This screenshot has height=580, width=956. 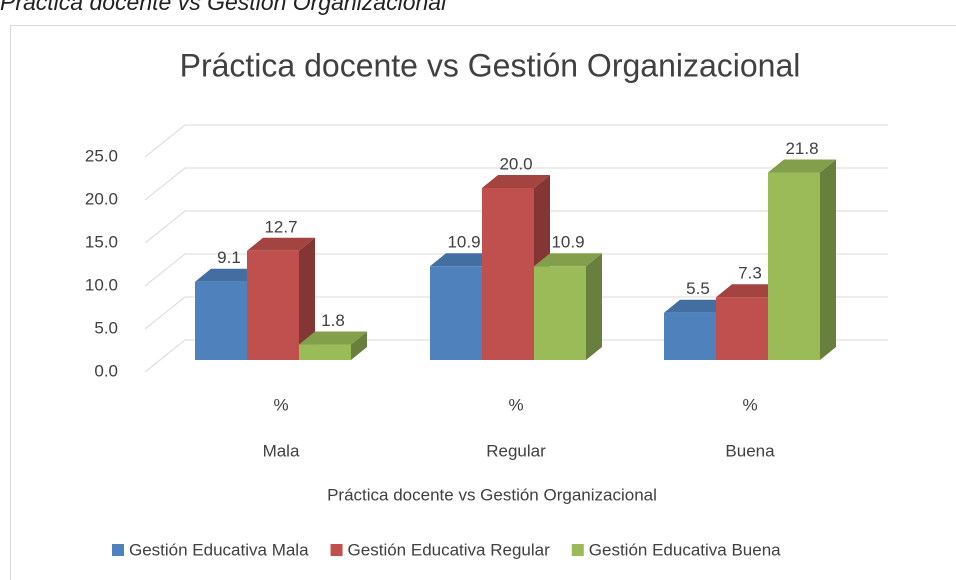 What do you see at coordinates (219, 549) in the screenshot?
I see `legend-label: Gestión Educativa Mala` at bounding box center [219, 549].